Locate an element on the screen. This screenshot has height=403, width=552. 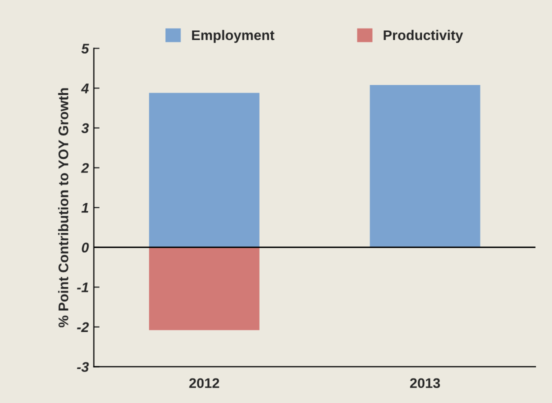
legend-label: Productivity is located at coordinates (424, 36).